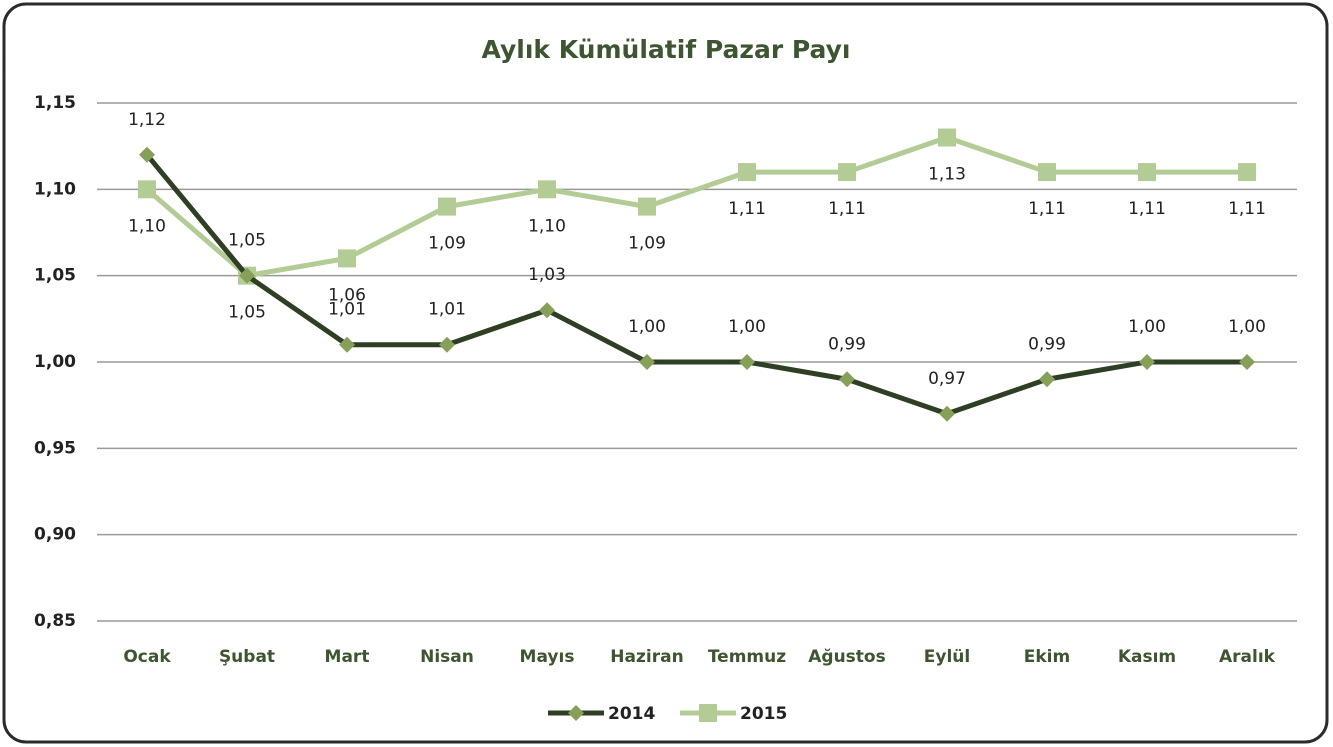 The width and height of the screenshot is (1333, 747). Describe the element at coordinates (147, 120) in the screenshot. I see `data-label: 1,12` at that location.